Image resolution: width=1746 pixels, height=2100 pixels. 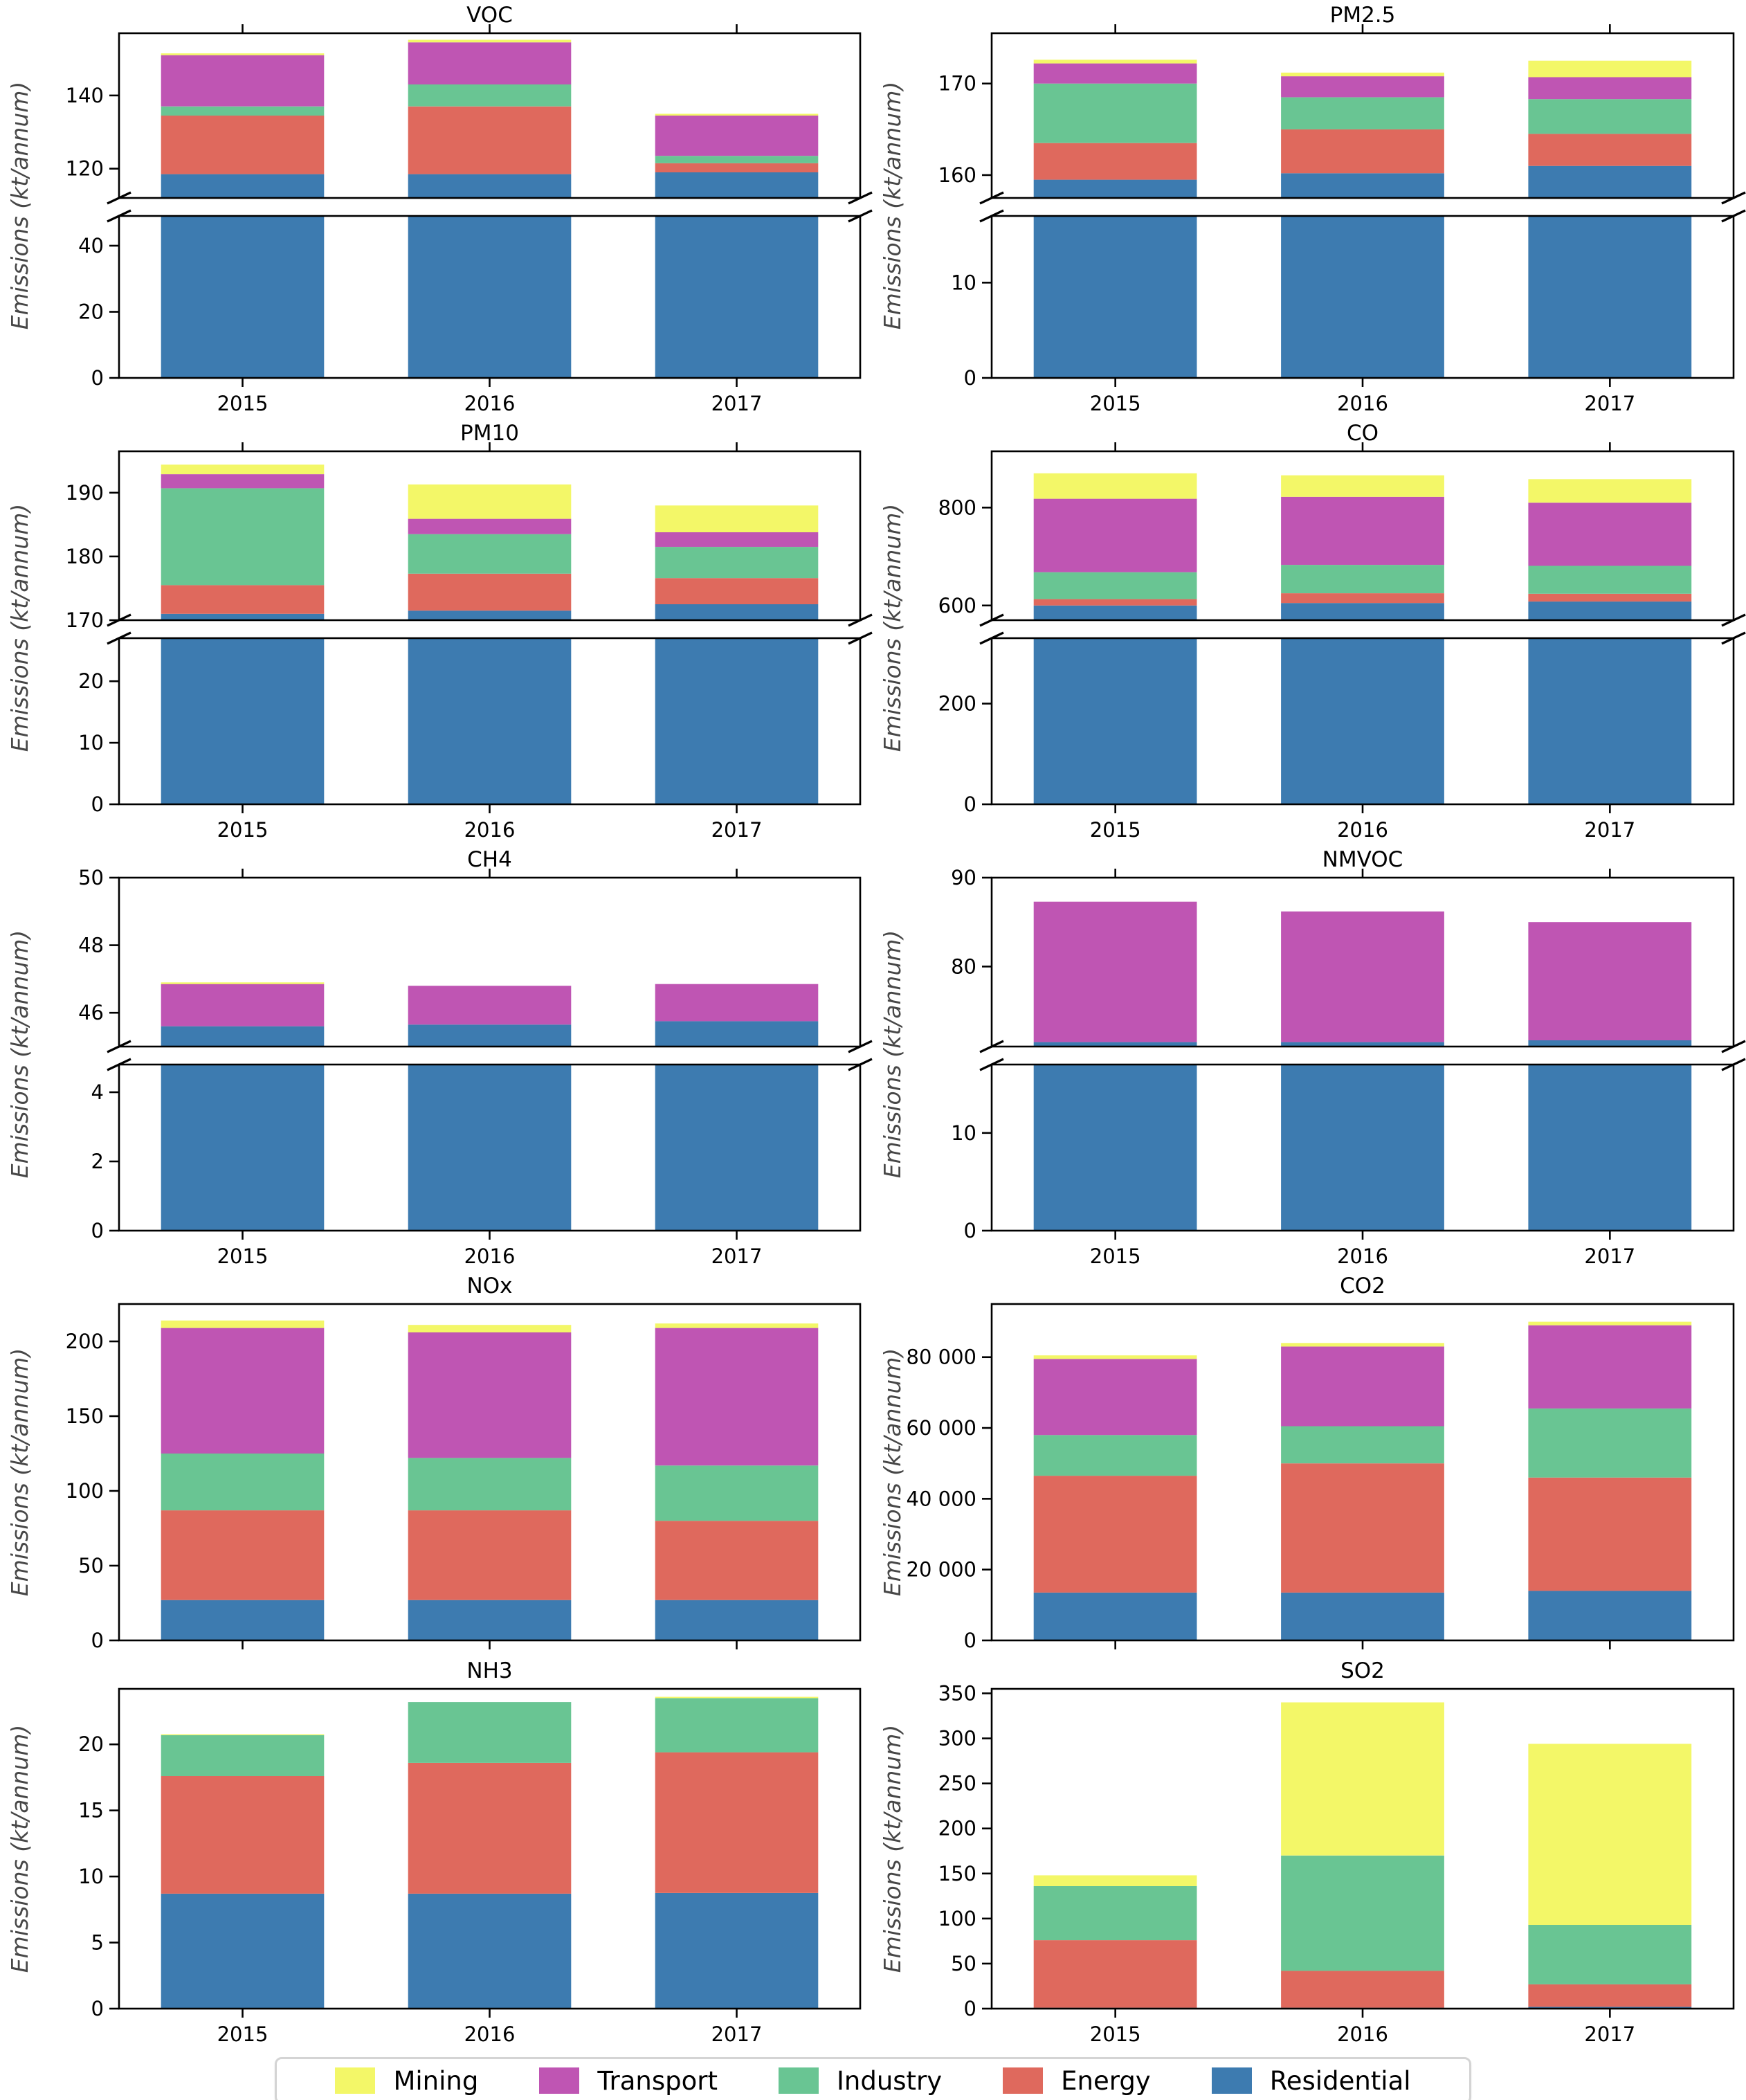 I want to click on y-tick-label: 48, so click(x=91, y=945).